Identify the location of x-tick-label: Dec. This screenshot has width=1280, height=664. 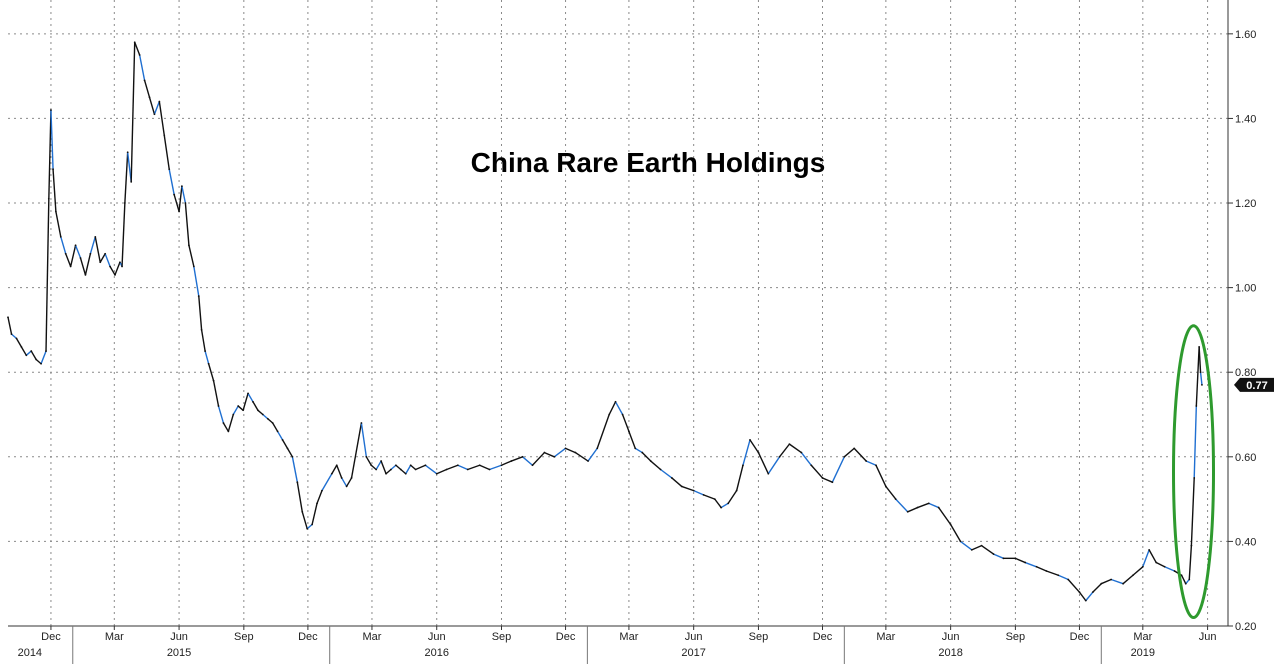
(308, 637).